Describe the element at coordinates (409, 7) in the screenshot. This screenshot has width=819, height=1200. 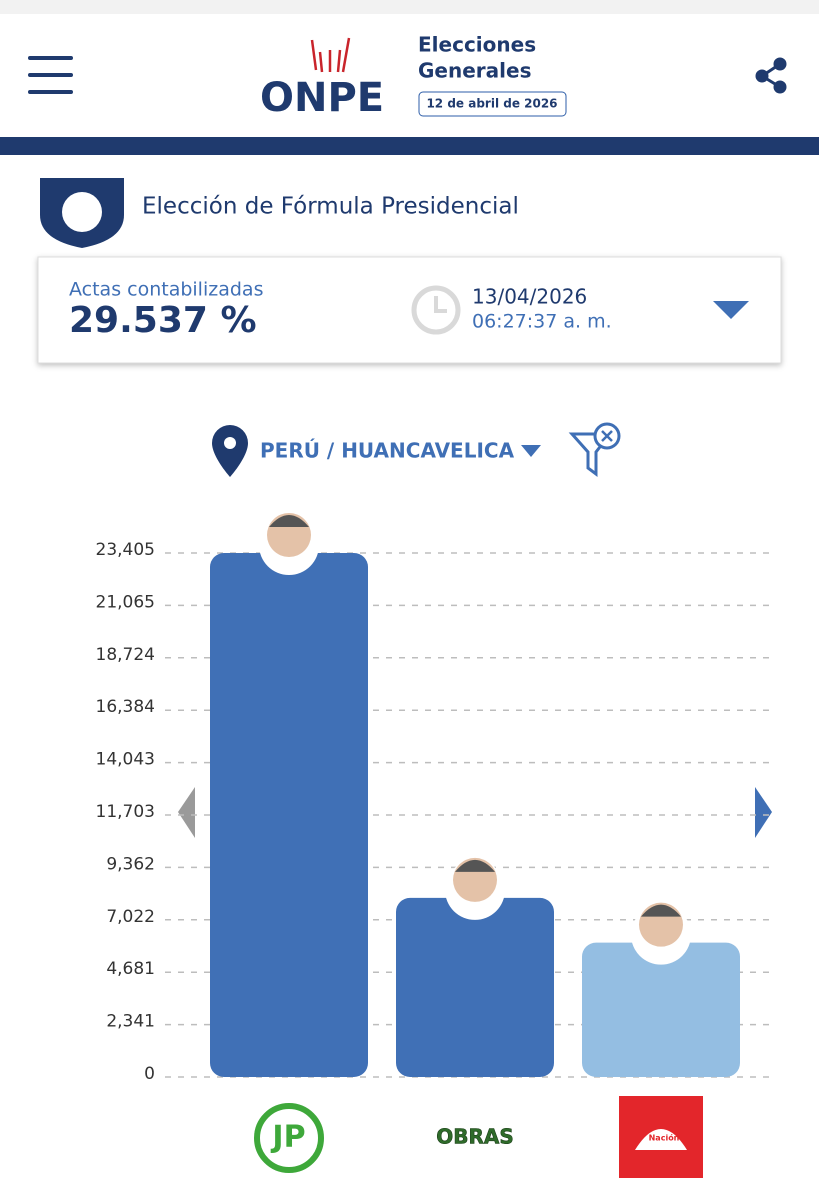
I see `status-strip` at that location.